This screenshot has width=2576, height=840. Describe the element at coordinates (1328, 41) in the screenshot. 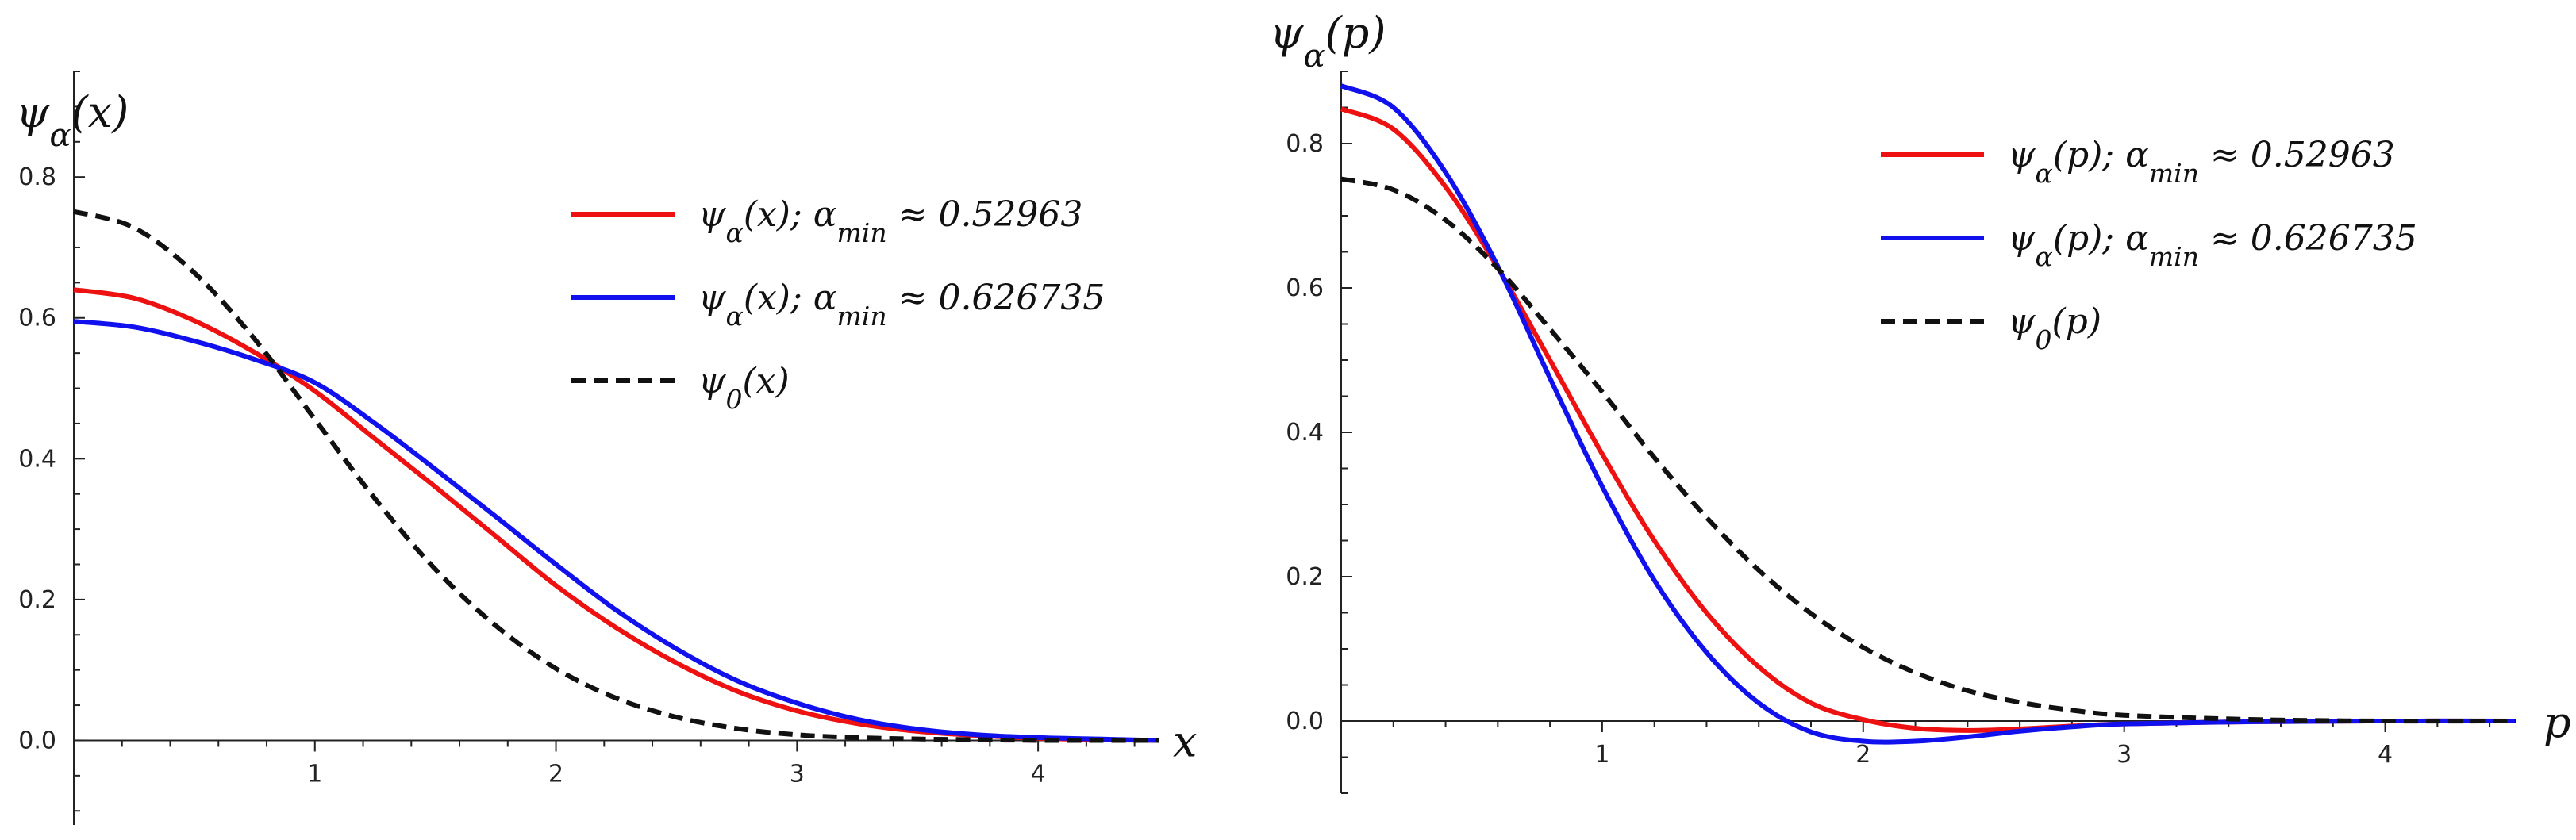

I see `y-axis-label: ψα(p)` at that location.